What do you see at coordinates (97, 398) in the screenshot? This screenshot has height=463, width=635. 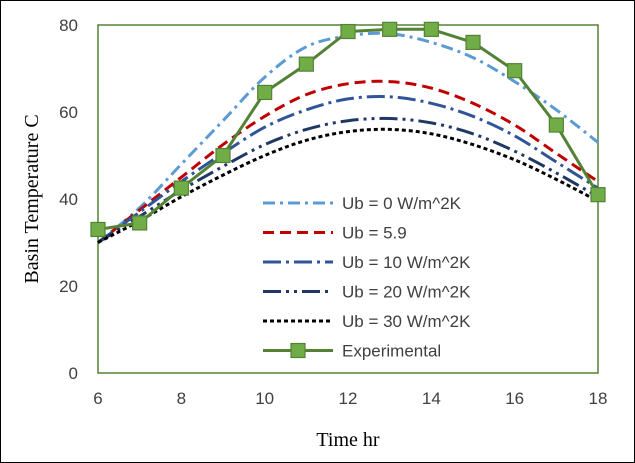 I see `x-tick-label: 6` at bounding box center [97, 398].